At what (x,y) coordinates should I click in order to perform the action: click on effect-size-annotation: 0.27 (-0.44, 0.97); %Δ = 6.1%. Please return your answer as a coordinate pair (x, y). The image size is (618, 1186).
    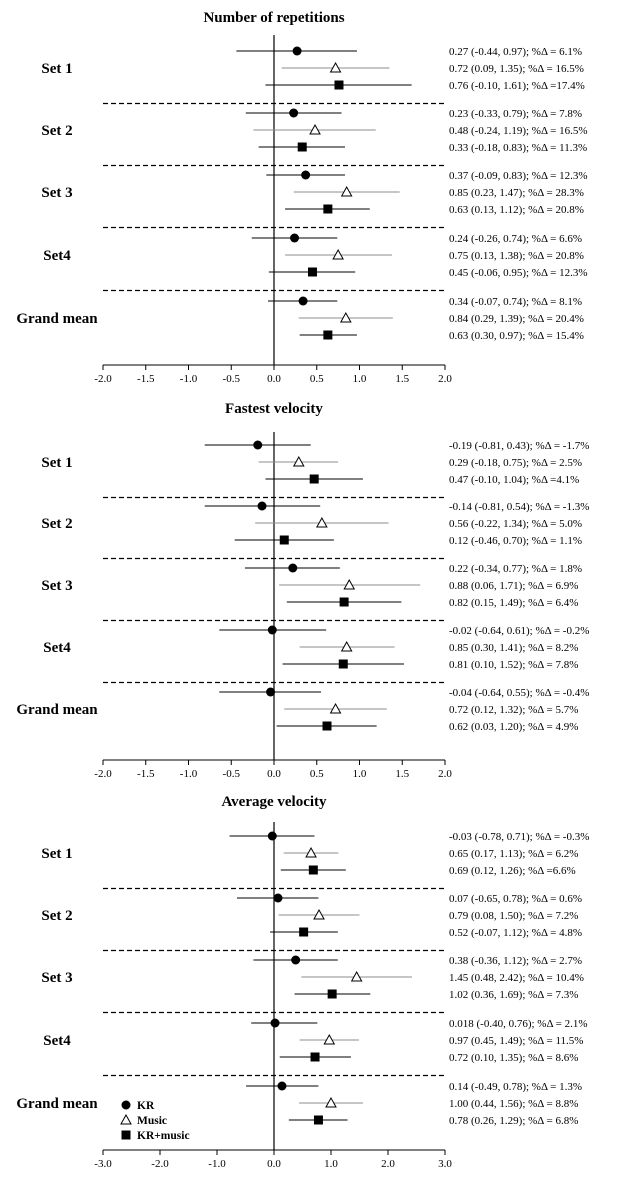
    Looking at the image, I should click on (515, 52).